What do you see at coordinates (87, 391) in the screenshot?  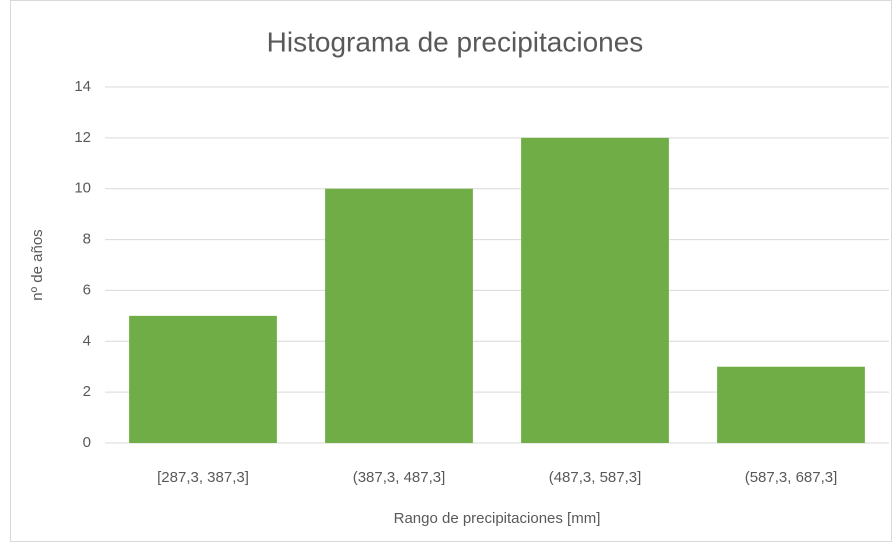 I see `y-tick-label: 2` at bounding box center [87, 391].